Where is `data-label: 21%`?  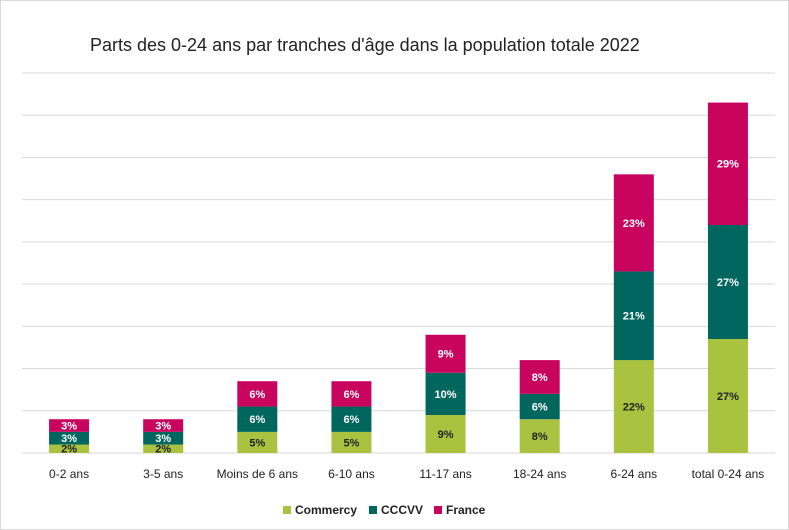
data-label: 21% is located at coordinates (634, 317).